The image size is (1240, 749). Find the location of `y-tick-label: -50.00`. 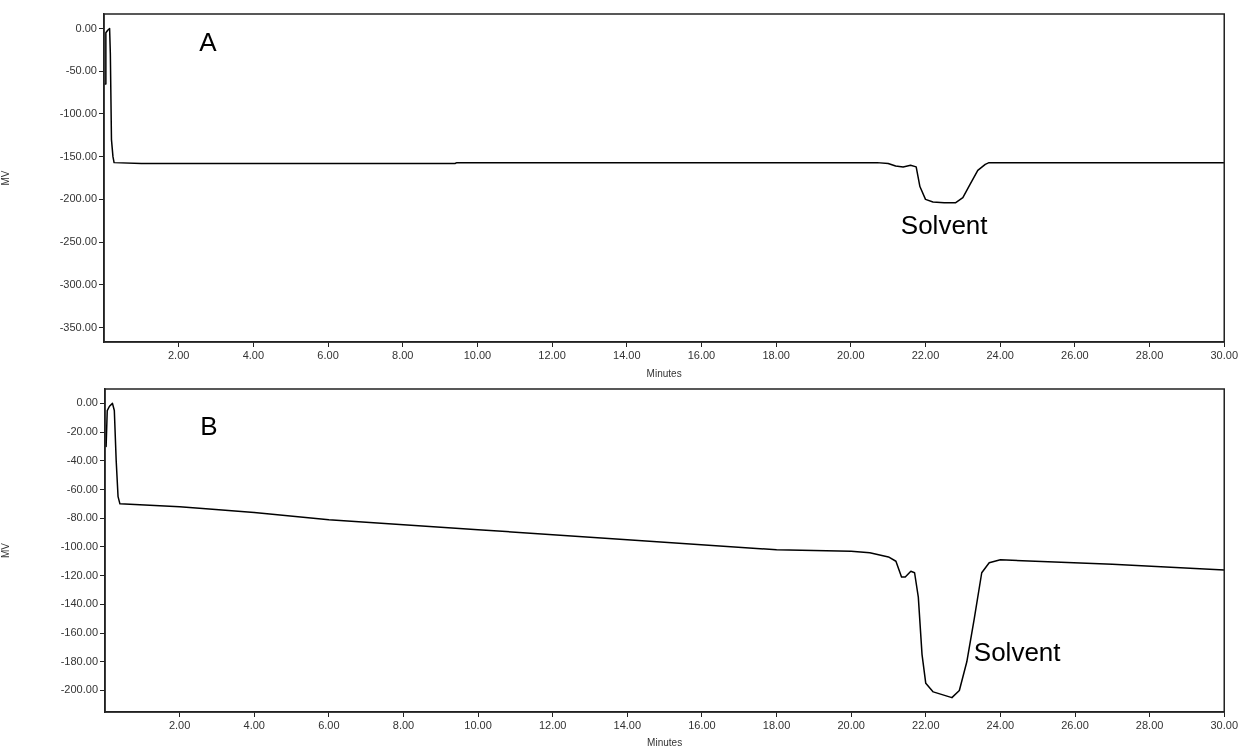

y-tick-label: -50.00 is located at coordinates (81, 70).